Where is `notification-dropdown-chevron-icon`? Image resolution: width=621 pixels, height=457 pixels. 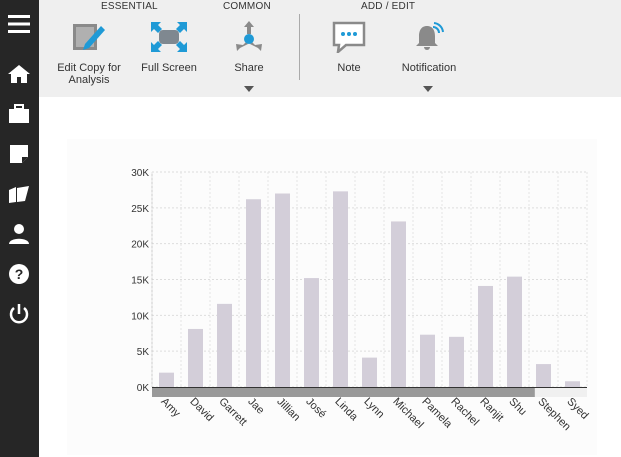
notification-dropdown-chevron-icon is located at coordinates (428, 89).